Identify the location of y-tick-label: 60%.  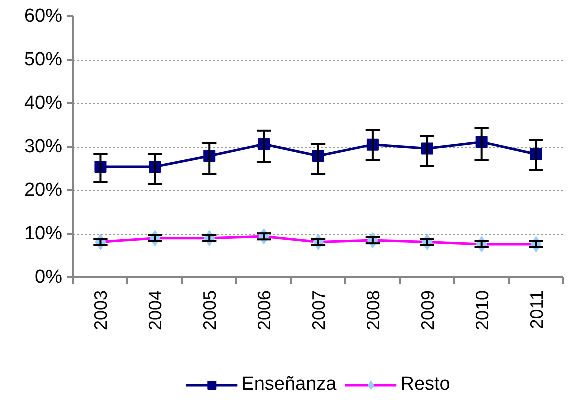
(43, 16).